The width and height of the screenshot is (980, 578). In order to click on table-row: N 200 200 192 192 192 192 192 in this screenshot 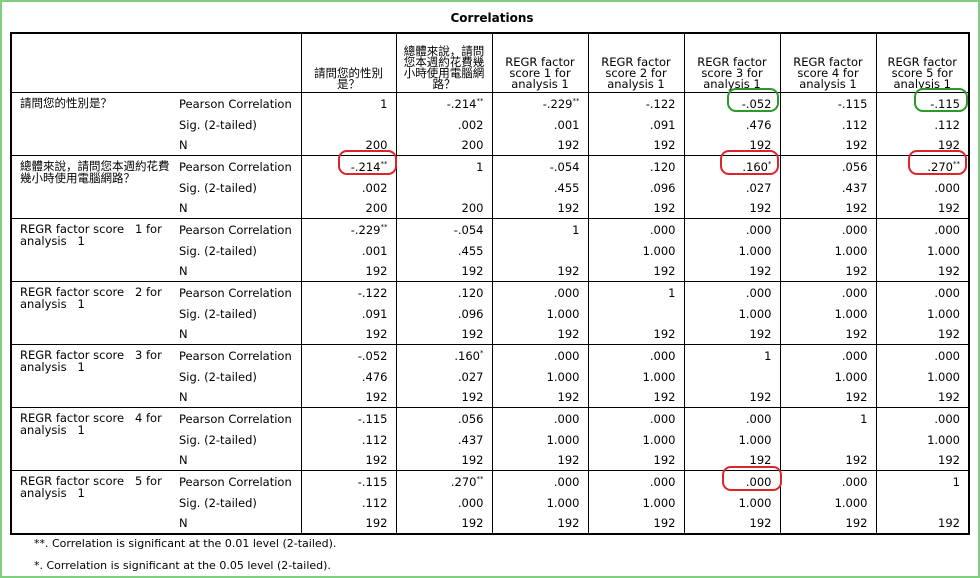, I will do `click(490, 208)`.